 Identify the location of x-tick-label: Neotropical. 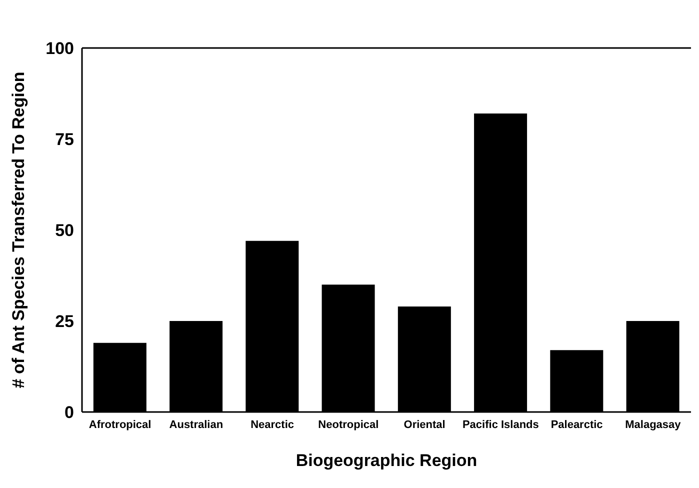
(348, 424).